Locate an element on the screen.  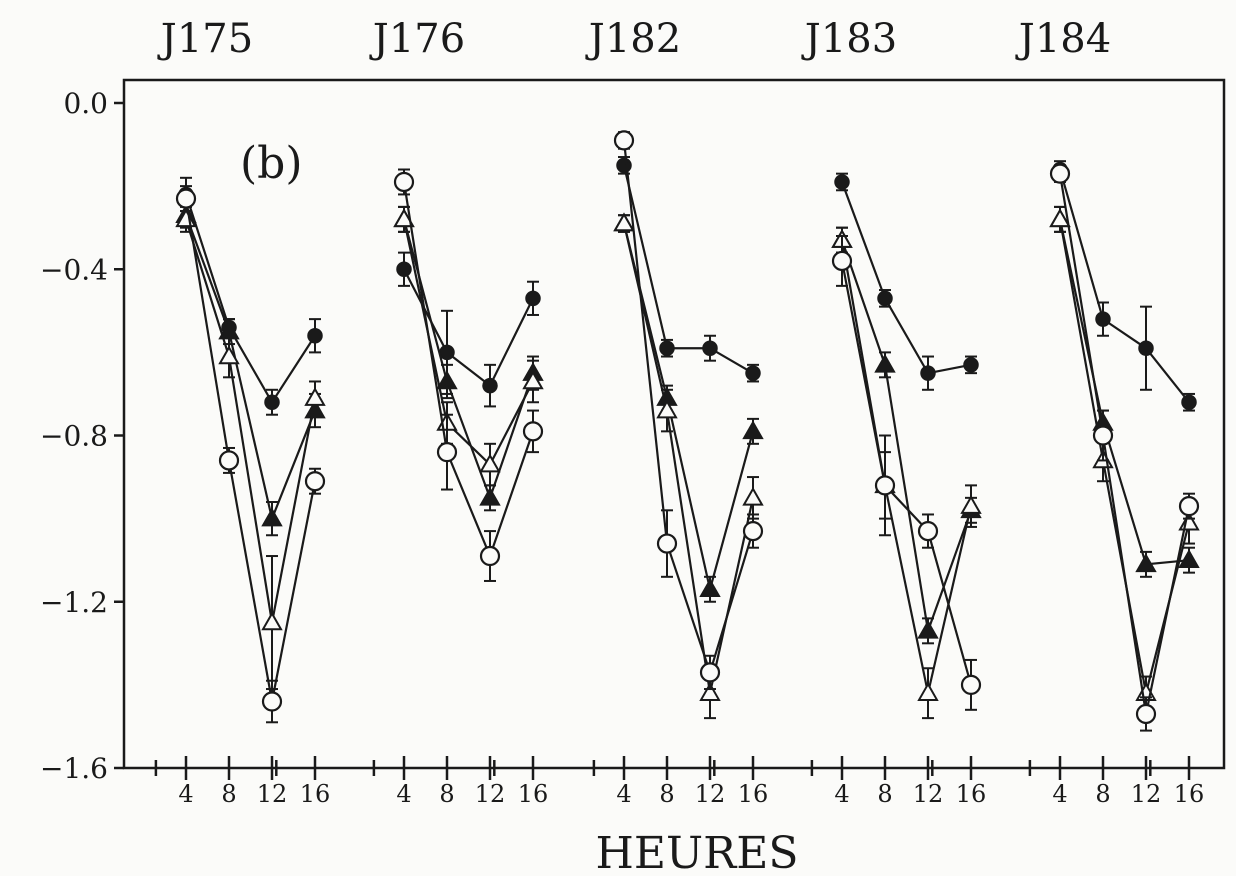
day-label-j182: J182 is located at coordinates (633, 39).